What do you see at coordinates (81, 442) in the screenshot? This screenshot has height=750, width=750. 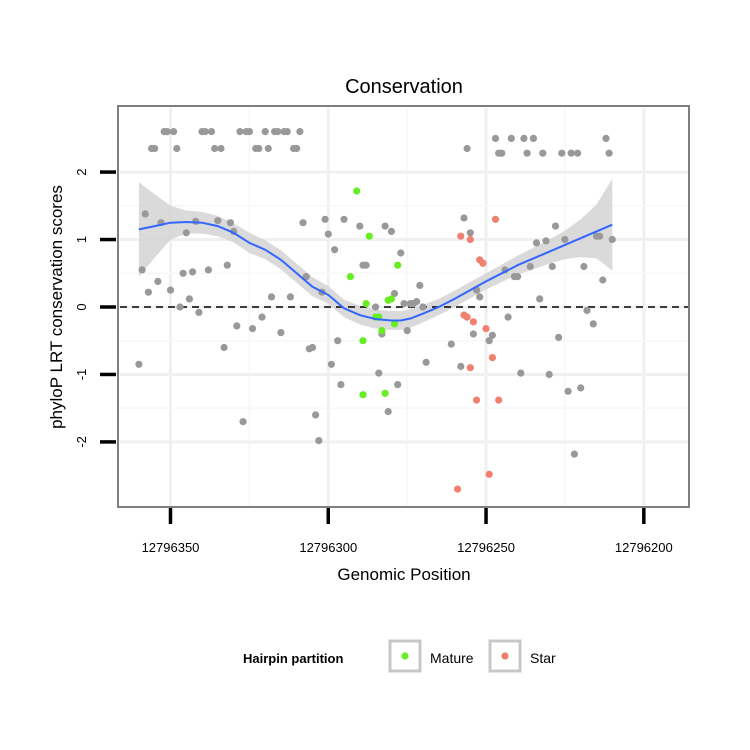 I see `y-tick-label: -2` at bounding box center [81, 442].